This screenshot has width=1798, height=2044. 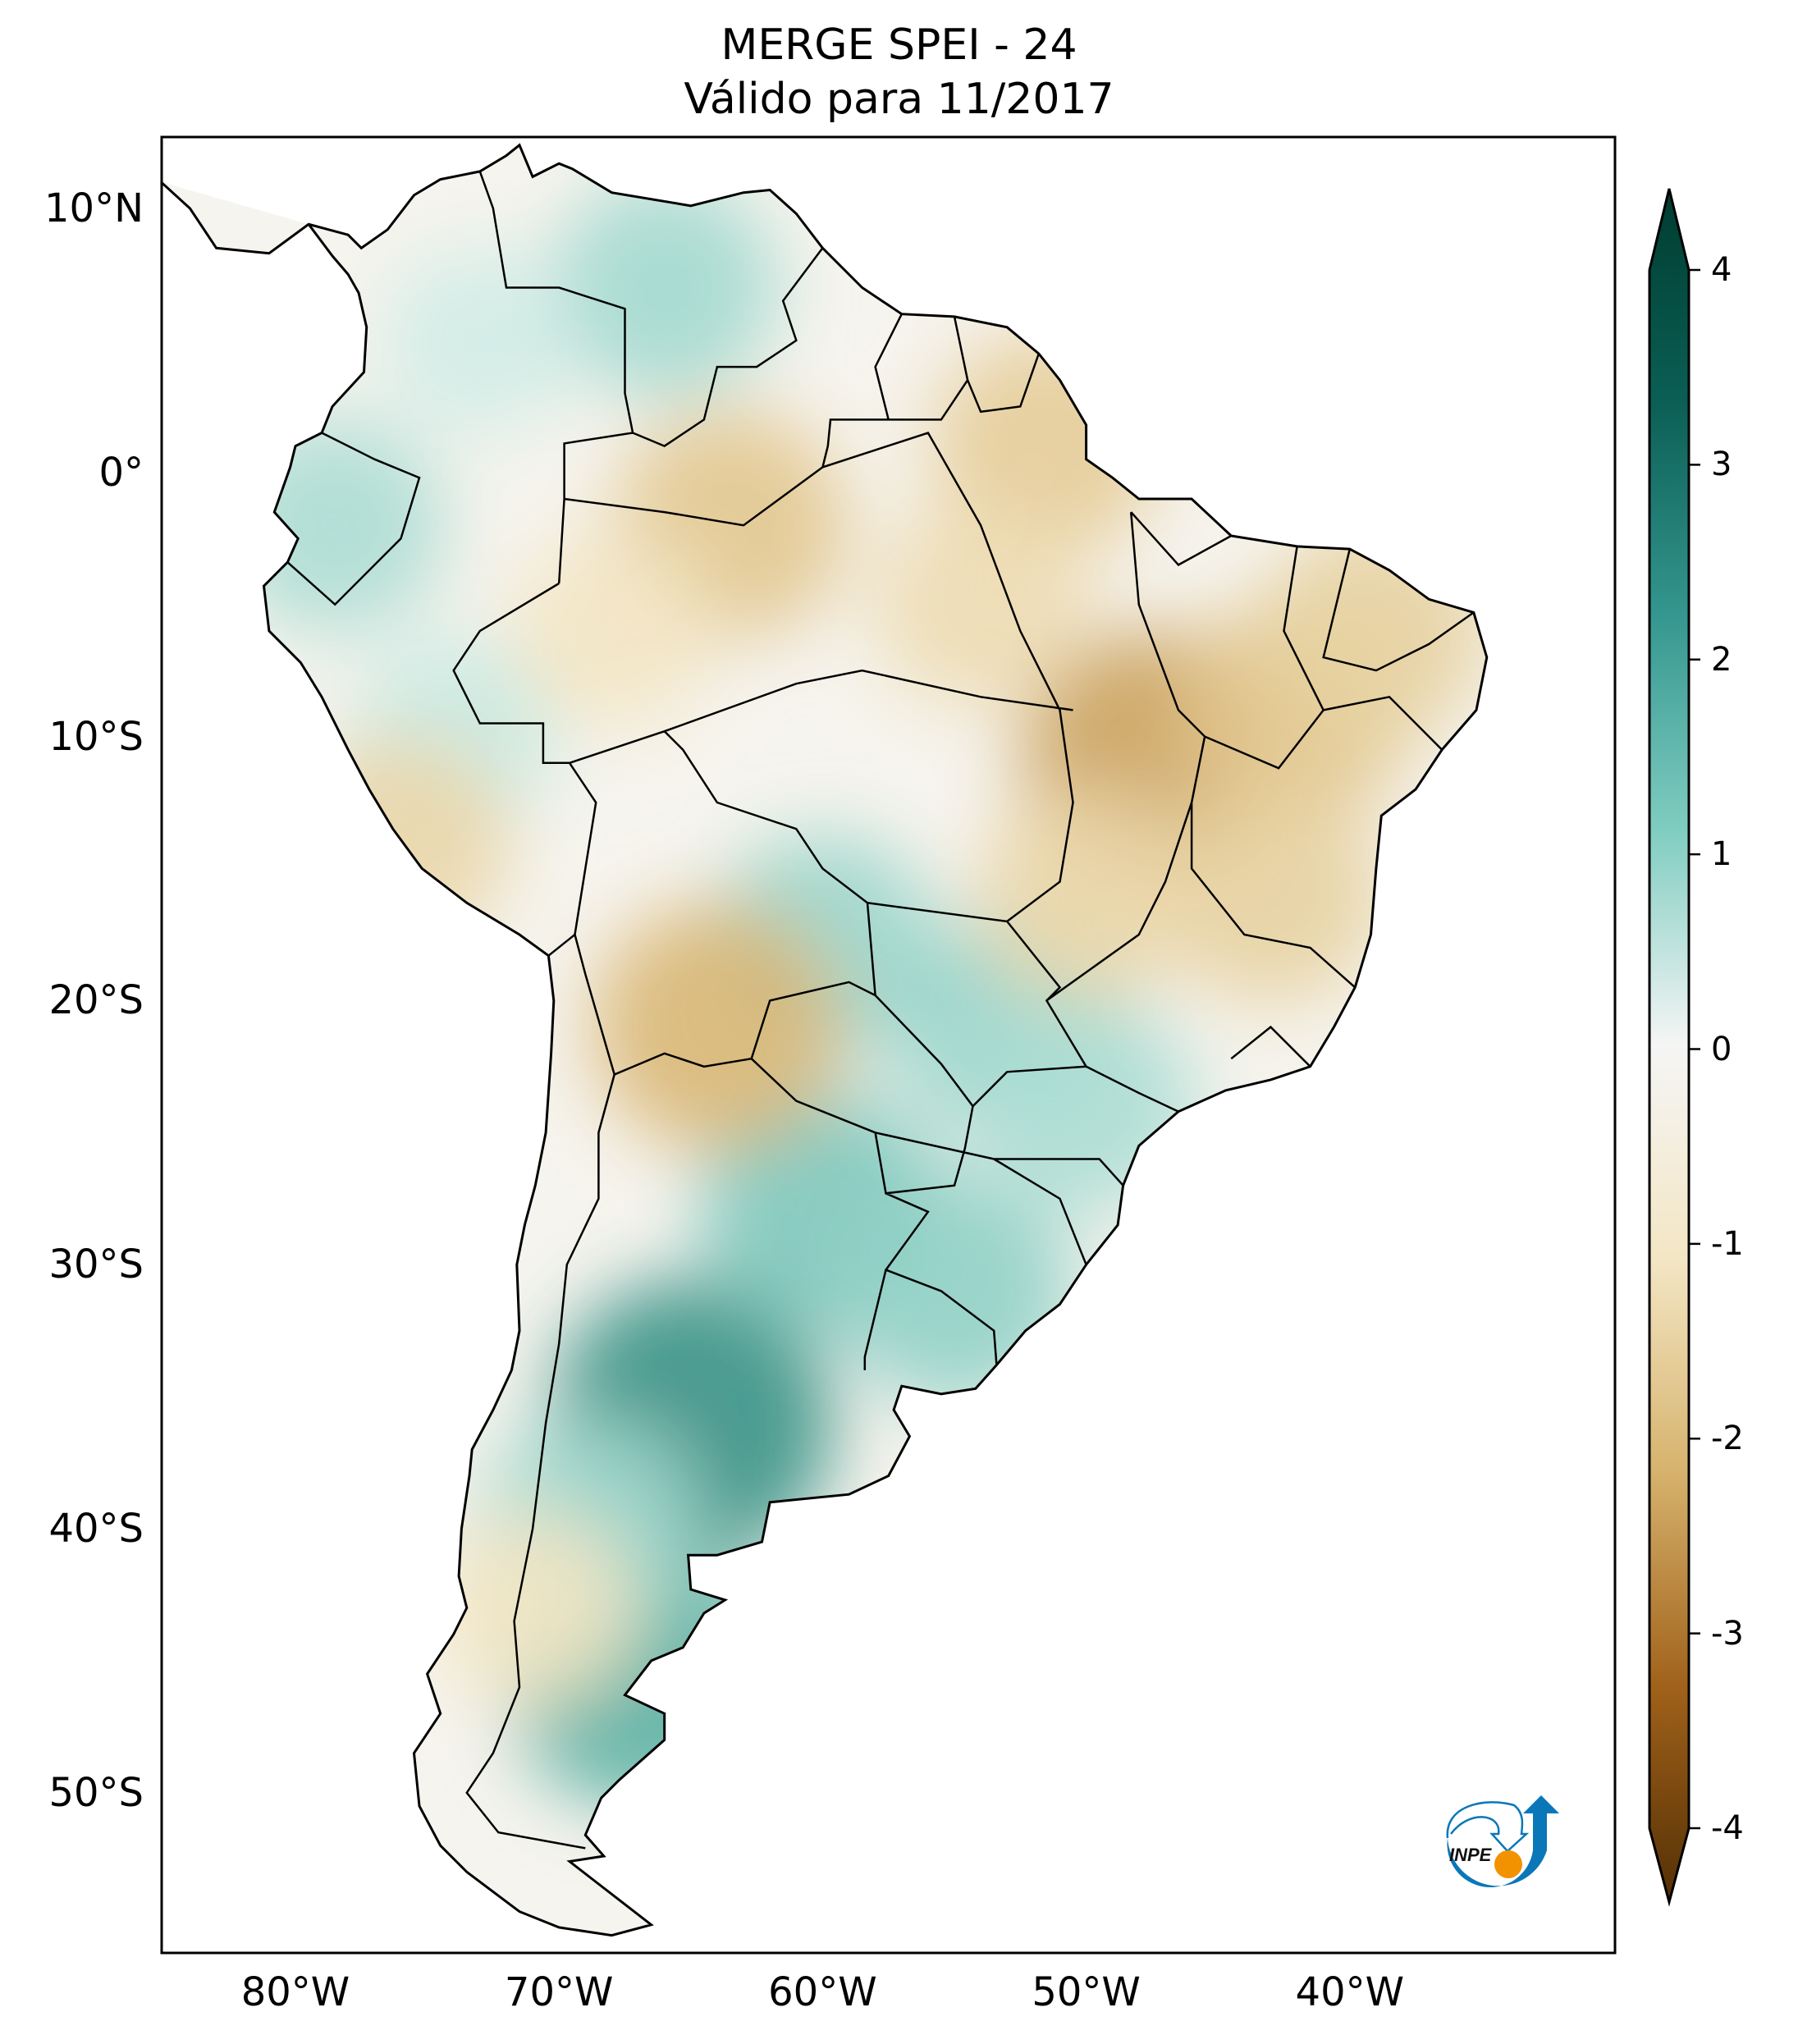 I want to click on lat-tick-label: 50°S, so click(x=96, y=1792).